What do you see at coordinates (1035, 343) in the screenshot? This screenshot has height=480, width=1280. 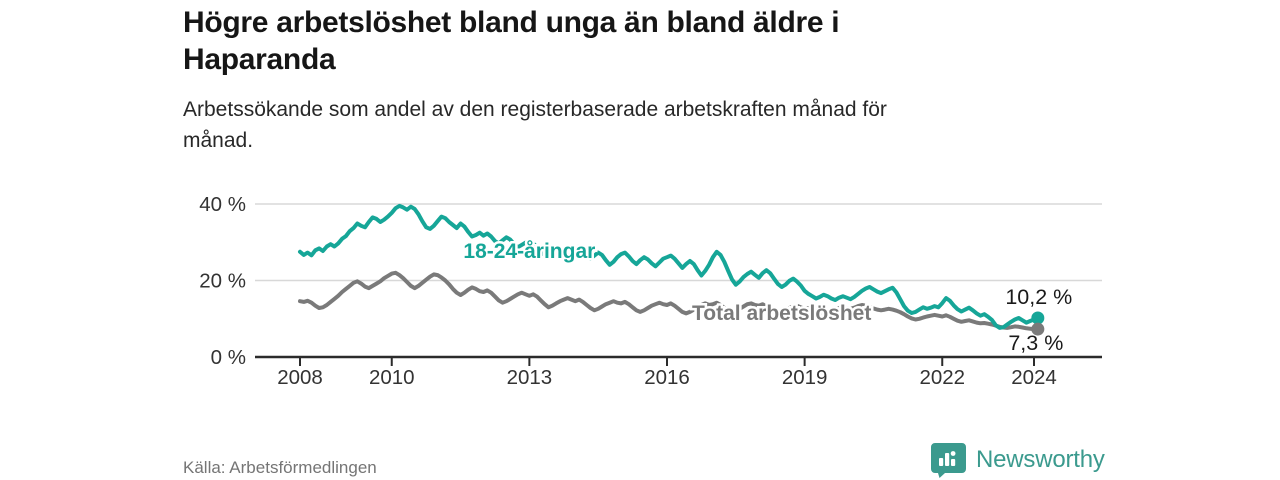 I see `series-end-value-1: 7,3 %` at bounding box center [1035, 343].